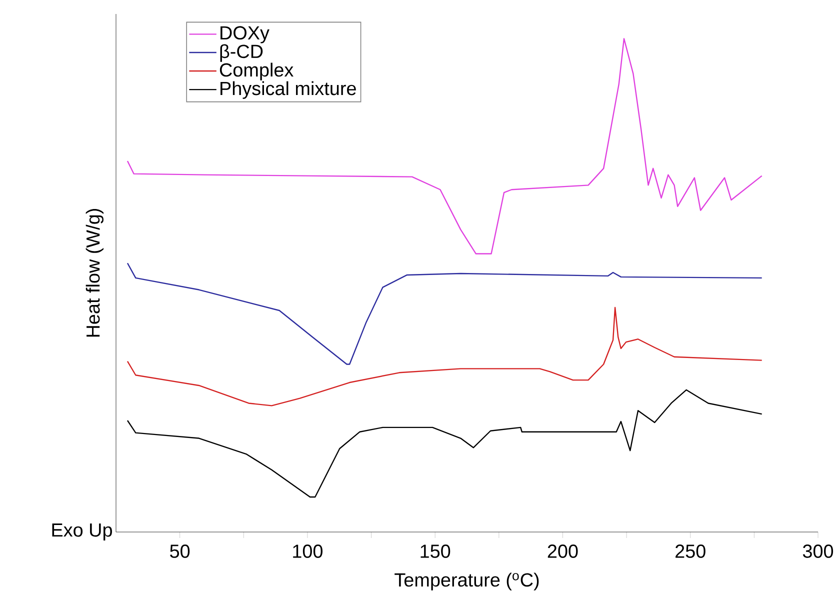  I want to click on x-axis-title: Temperature ($^{o}$C), so click(466, 581).